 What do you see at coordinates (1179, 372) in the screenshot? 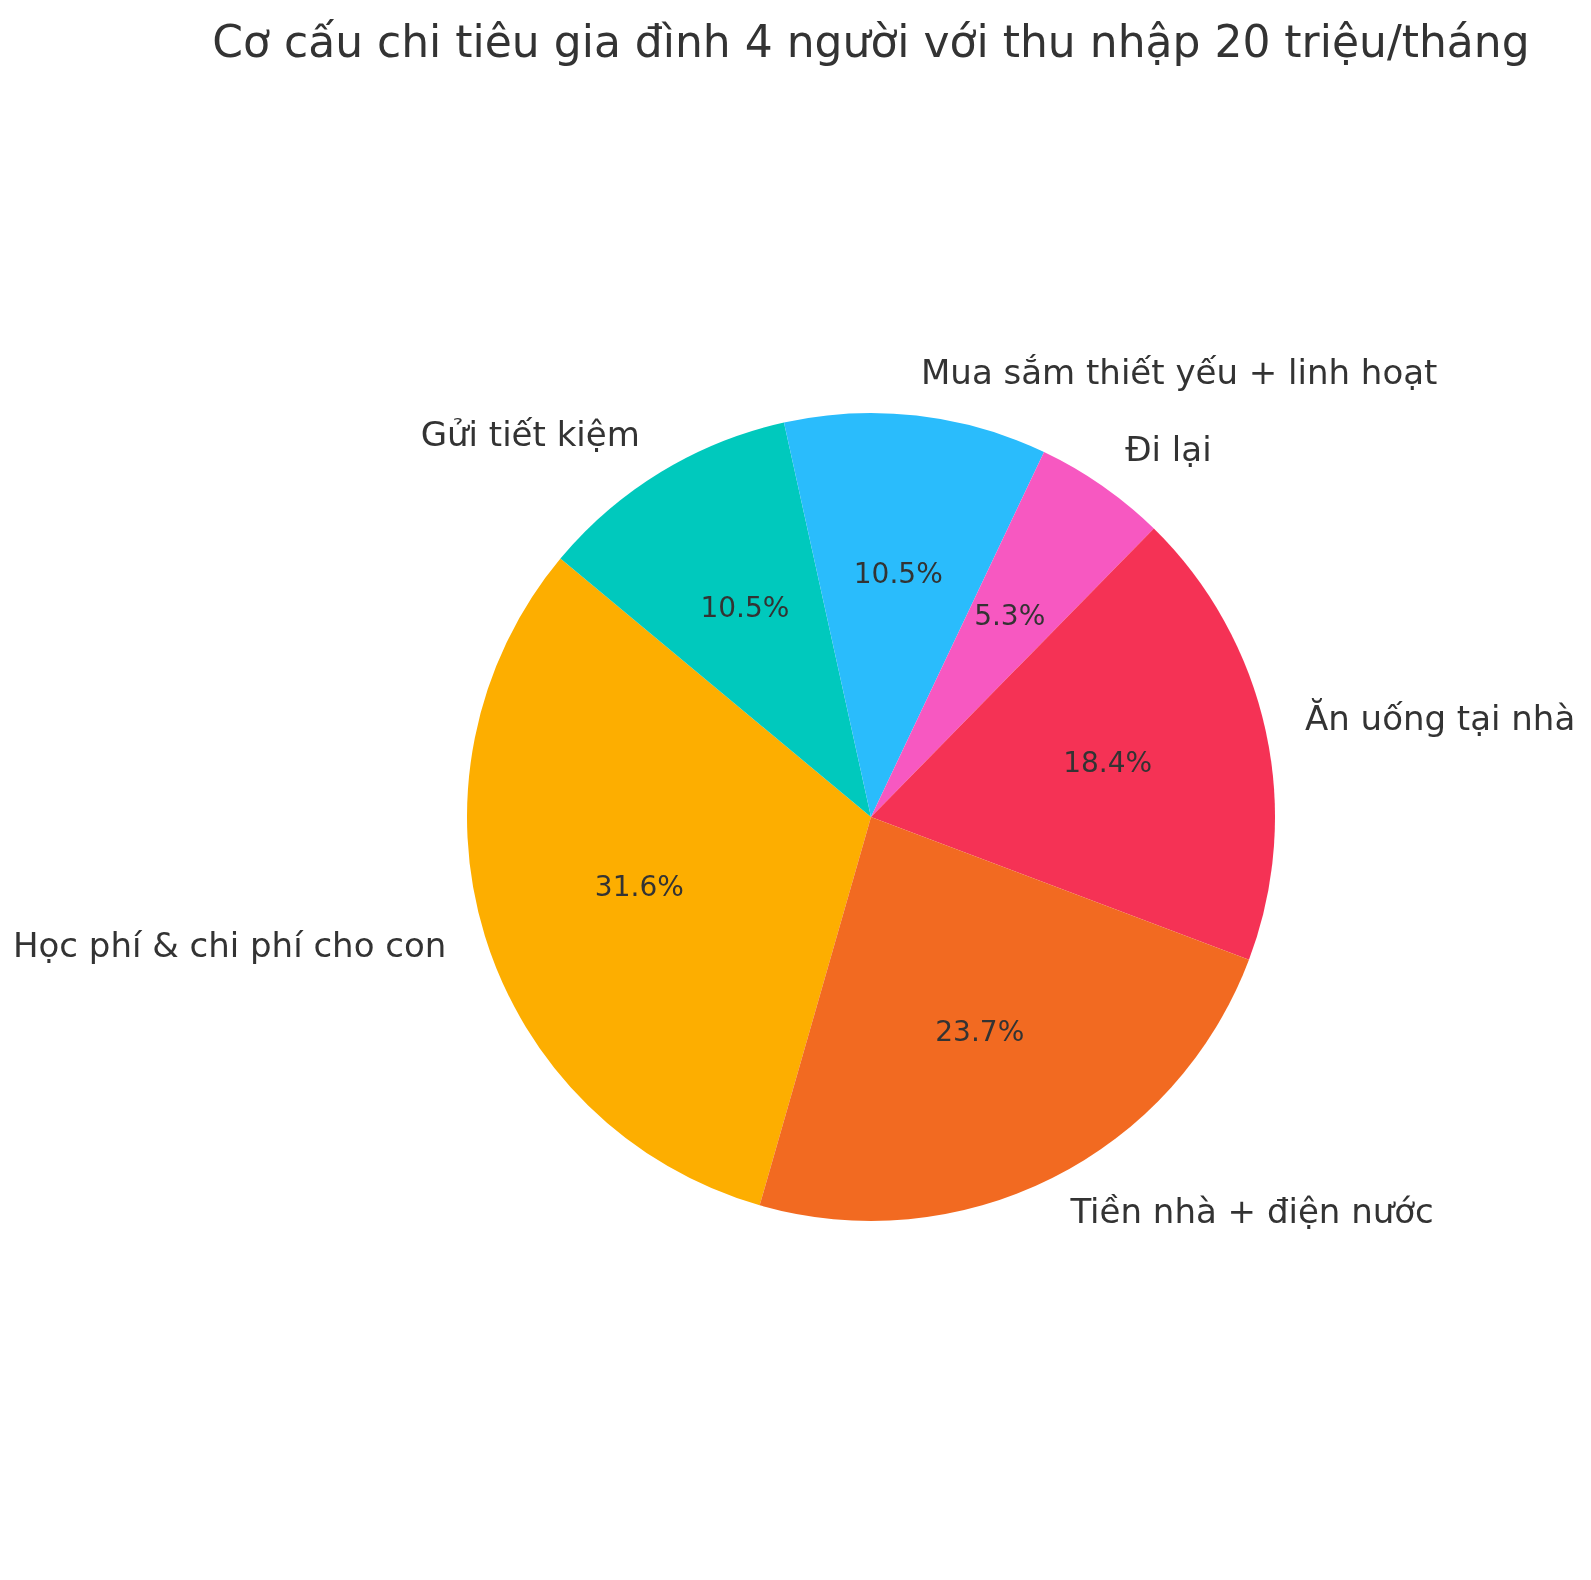
I see `slice-label: Mua sắm thiết yếu + linh hoạt` at bounding box center [1179, 372].